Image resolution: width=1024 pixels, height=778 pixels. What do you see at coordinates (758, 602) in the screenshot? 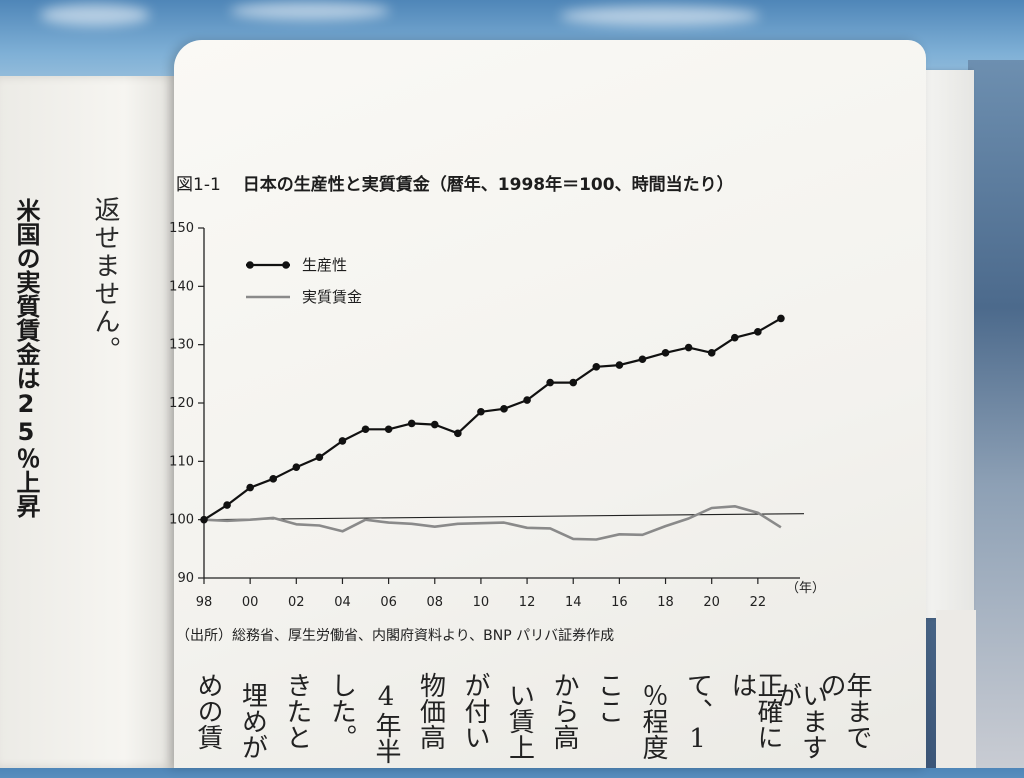
I see `x-tick-label: 22` at bounding box center [758, 602].